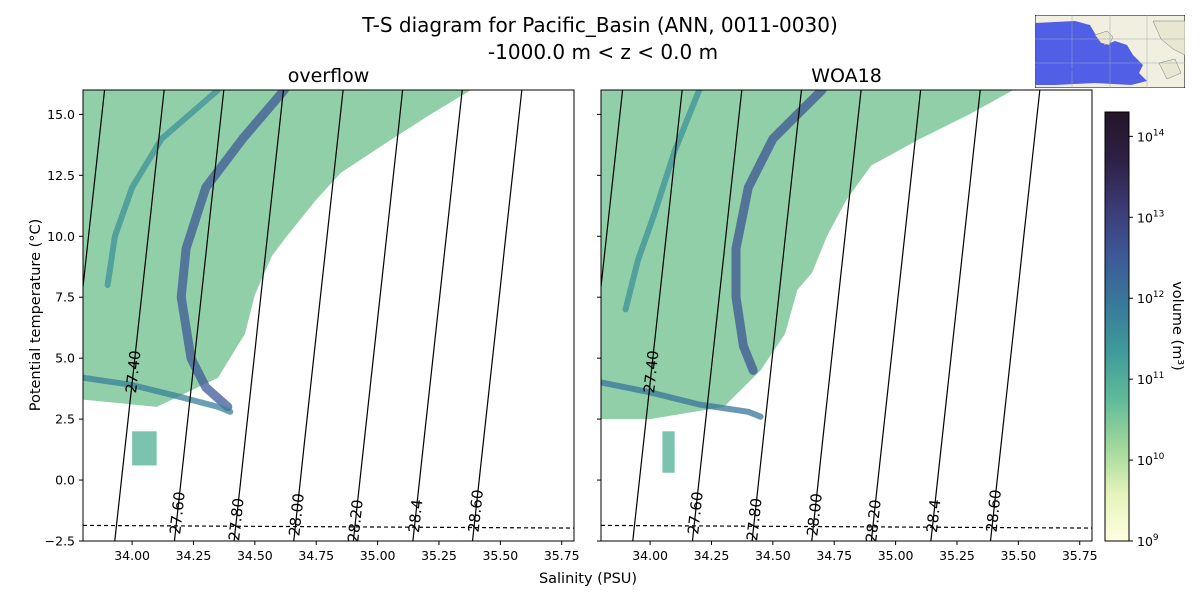 This screenshot has height=600, width=1200. Describe the element at coordinates (1065, 69) in the screenshot. I see `basin-boundary` at that location.